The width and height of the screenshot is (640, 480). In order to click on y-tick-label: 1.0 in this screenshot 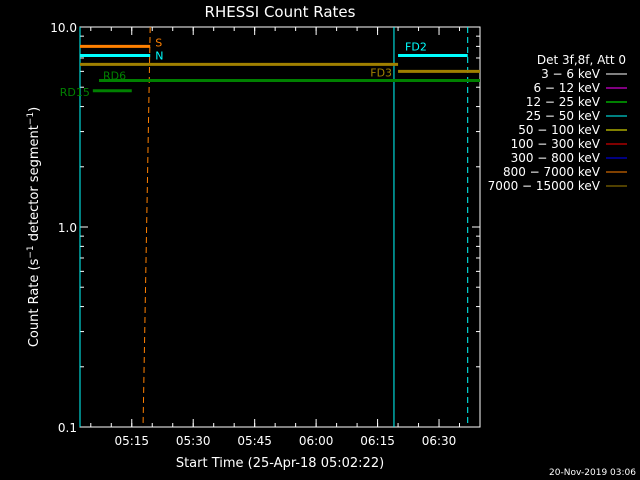, I will do `click(67, 228)`.